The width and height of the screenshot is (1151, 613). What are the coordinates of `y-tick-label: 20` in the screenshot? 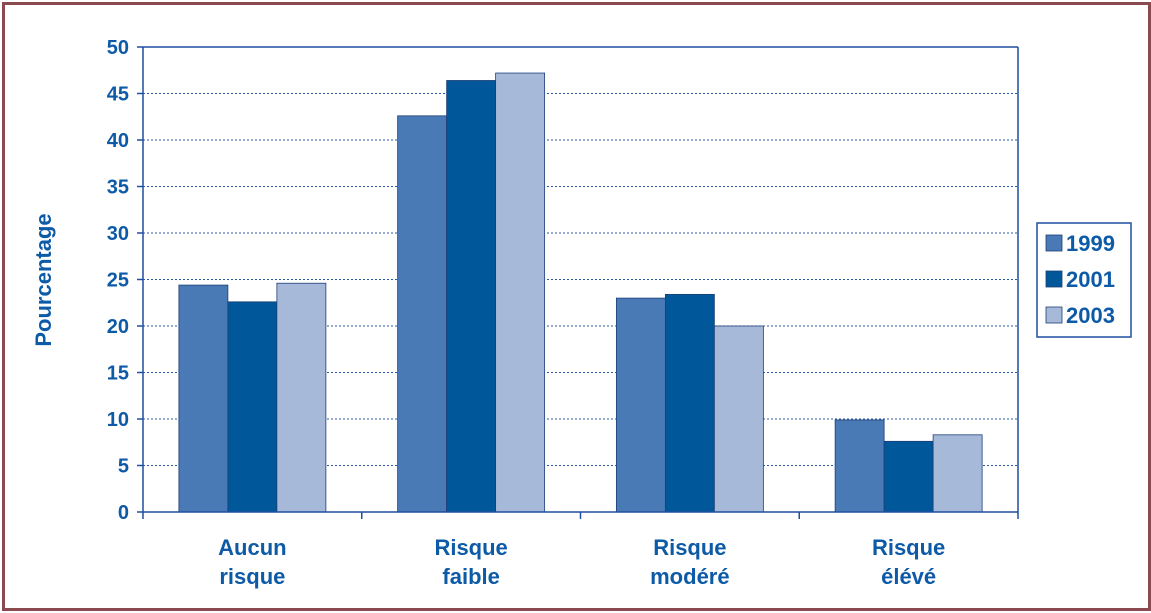 It's located at (118, 327).